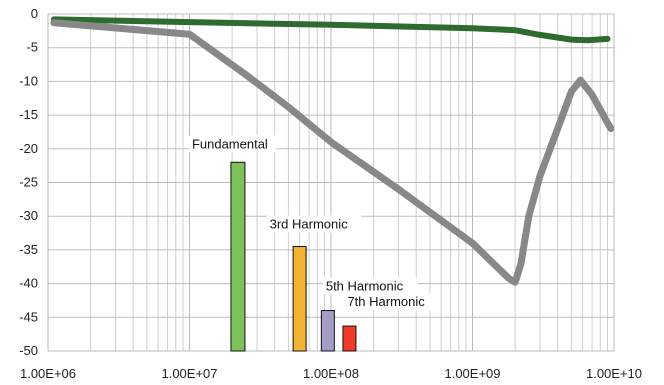 The image size is (664, 385). I want to click on bar-label: 7th Harmonic, so click(386, 301).